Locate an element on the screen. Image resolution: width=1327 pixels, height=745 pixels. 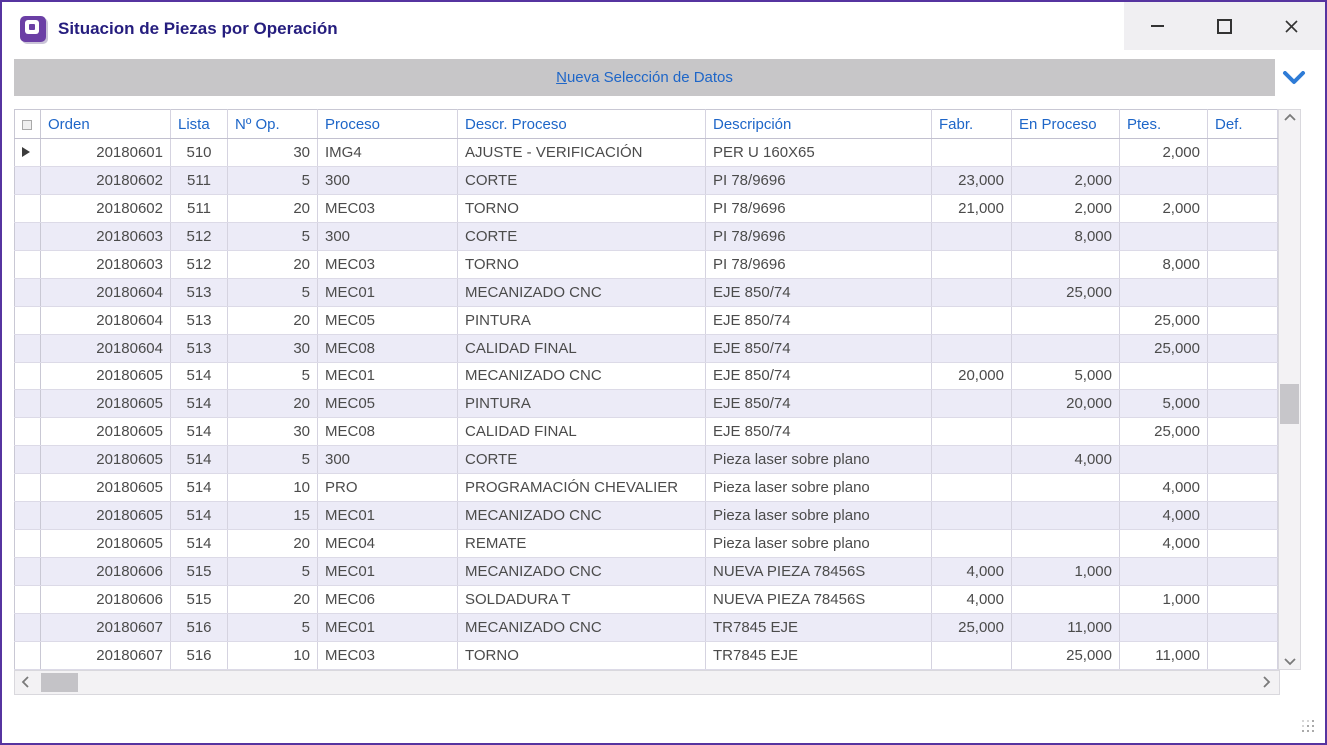
cell: CALIDAD FINAL is located at coordinates (581, 432).